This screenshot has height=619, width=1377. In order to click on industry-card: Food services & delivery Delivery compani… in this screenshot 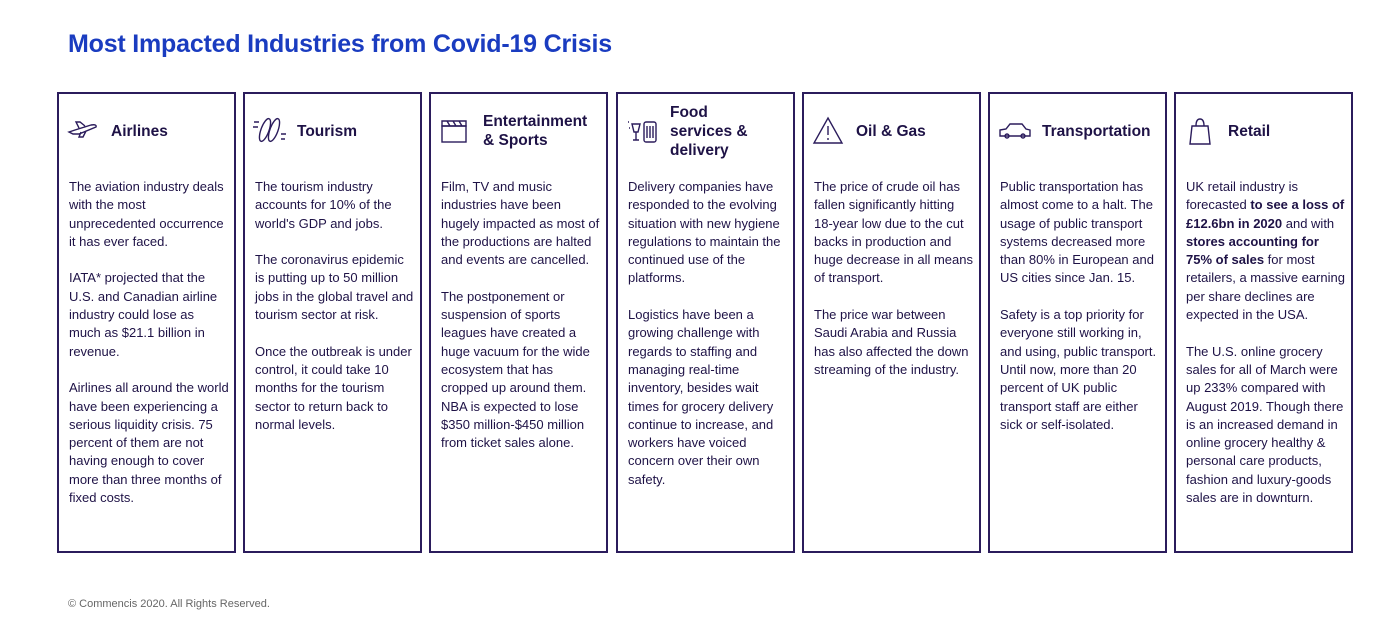, I will do `click(705, 322)`.